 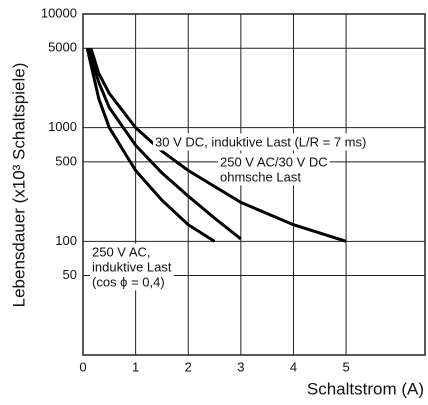 I want to click on annotation-text: ohmsche Last, so click(x=260, y=176).